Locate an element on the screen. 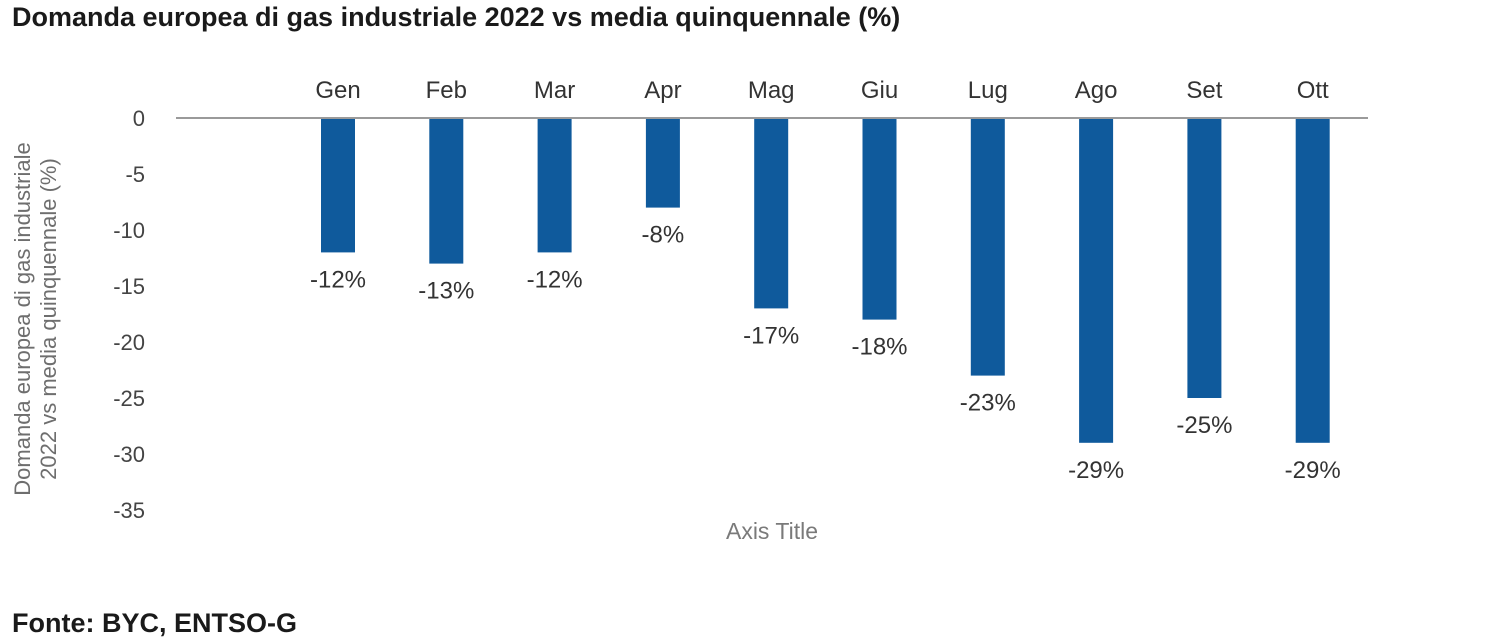 This screenshot has height=642, width=1500. y-tick-label: -35 is located at coordinates (129, 510).